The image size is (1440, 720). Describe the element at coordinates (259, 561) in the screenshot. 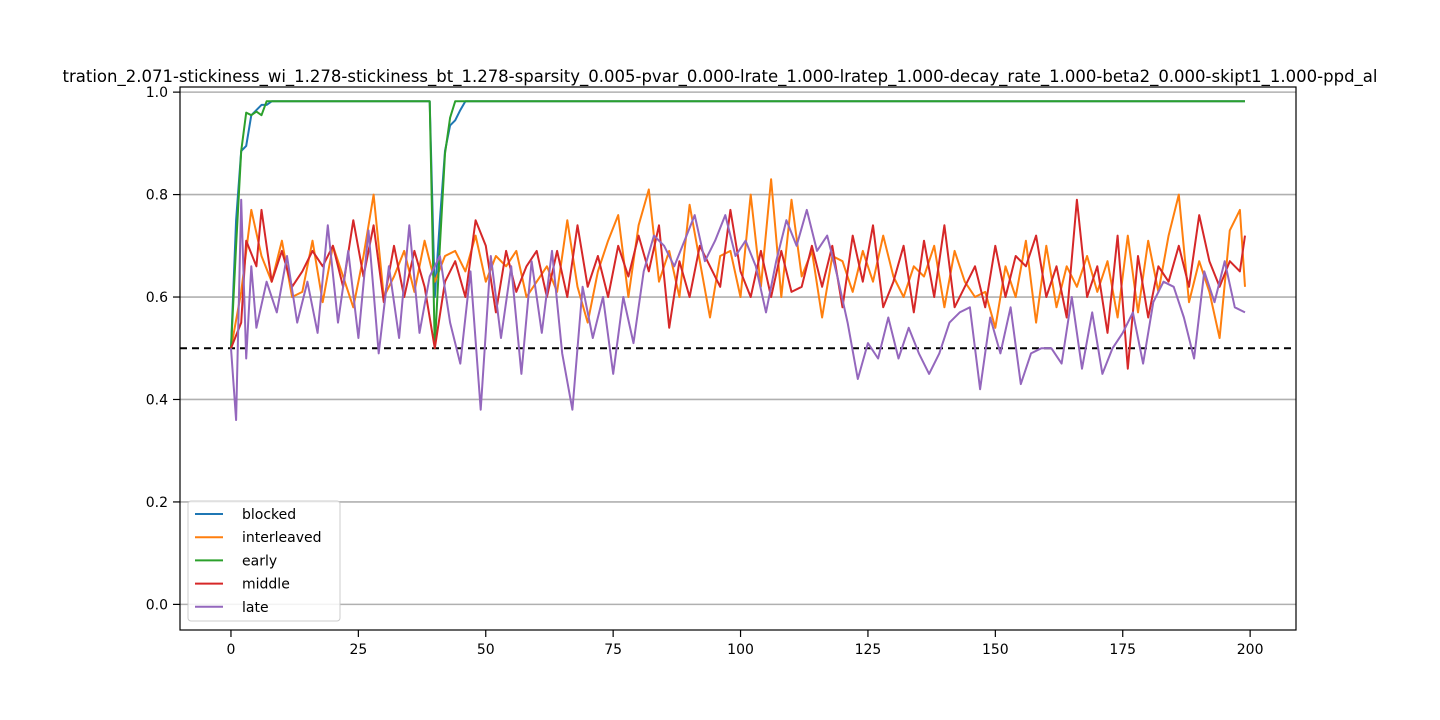

I see `legend-label-early: early` at that location.